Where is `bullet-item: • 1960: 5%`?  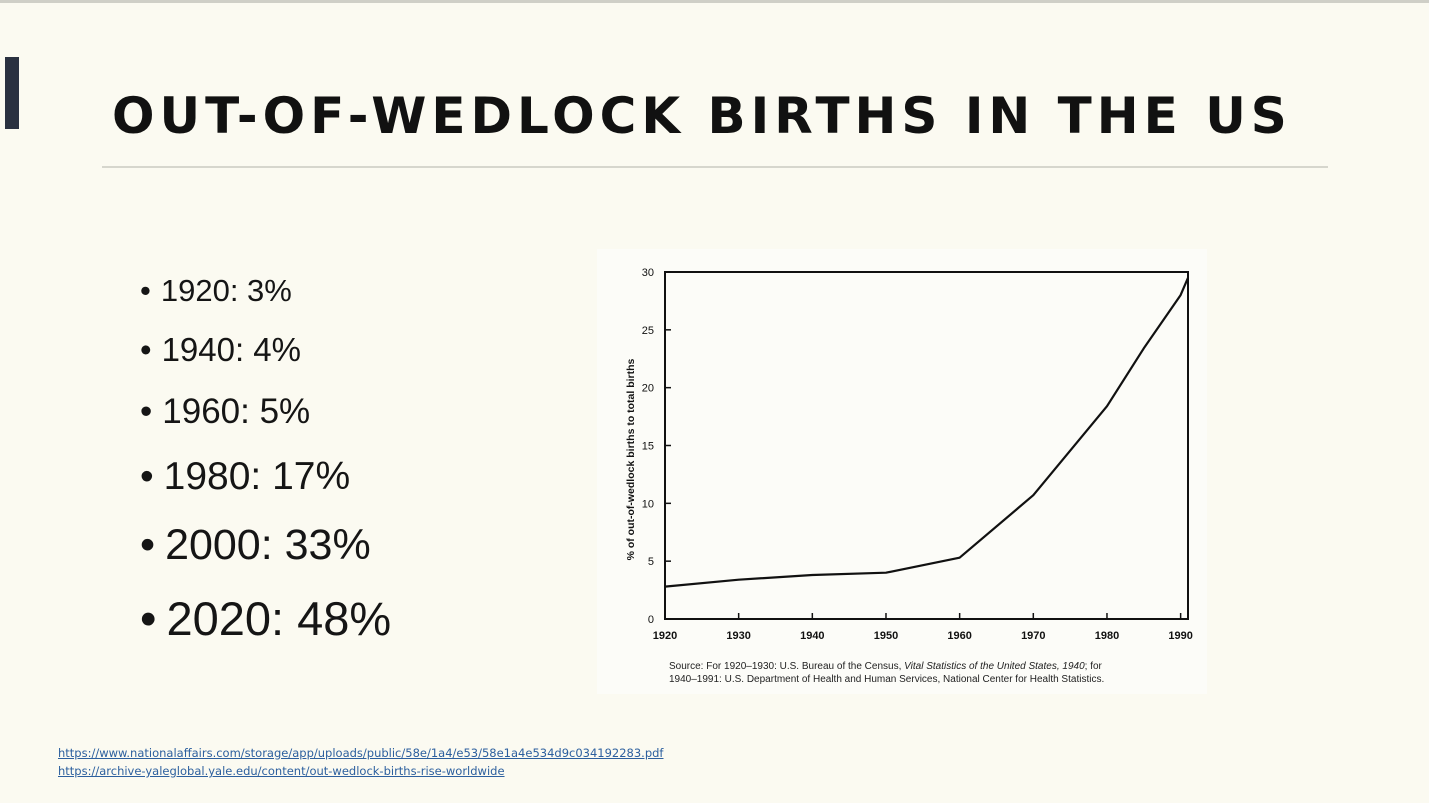 bullet-item: • 1960: 5% is located at coordinates (225, 412).